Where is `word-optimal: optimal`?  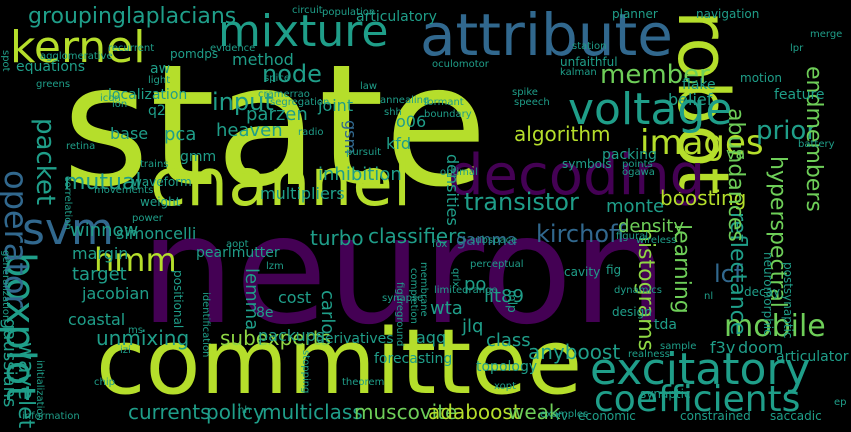 word-optimal: optimal is located at coordinates (459, 172).